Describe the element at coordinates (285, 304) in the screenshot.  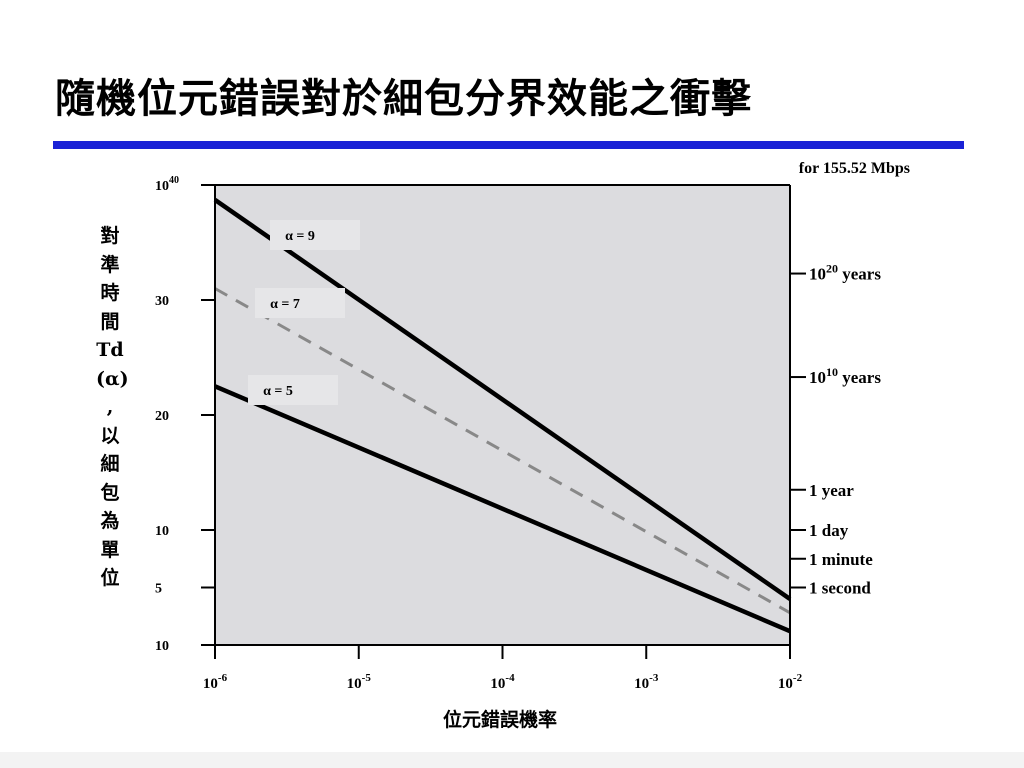
I see `series-label: α = 7` at that location.